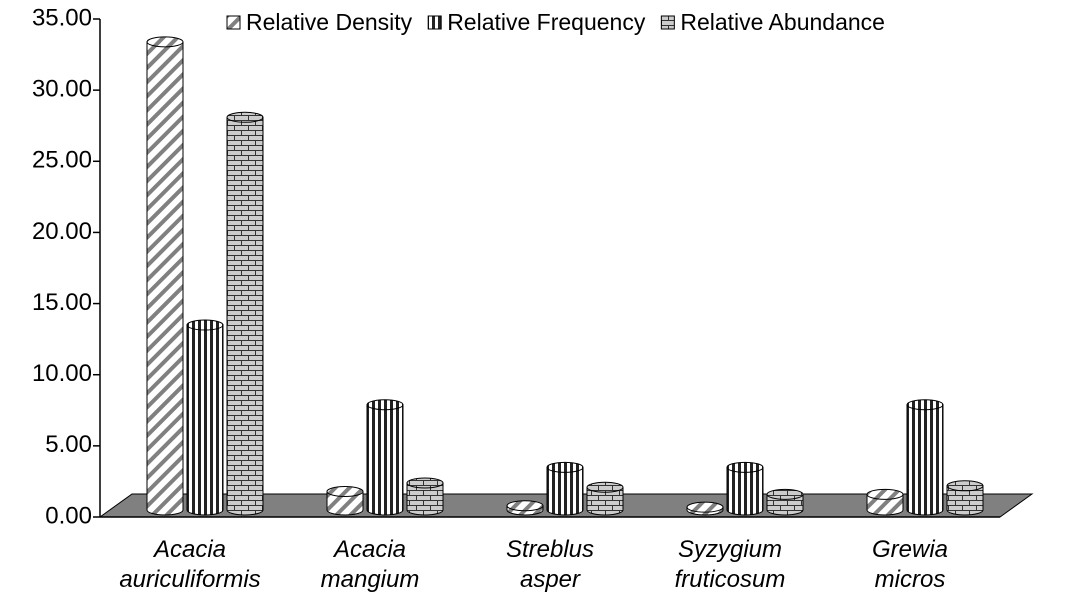 Image resolution: width=1066 pixels, height=603 pixels. I want to click on y-tick-label: 35.00, so click(62, 17).